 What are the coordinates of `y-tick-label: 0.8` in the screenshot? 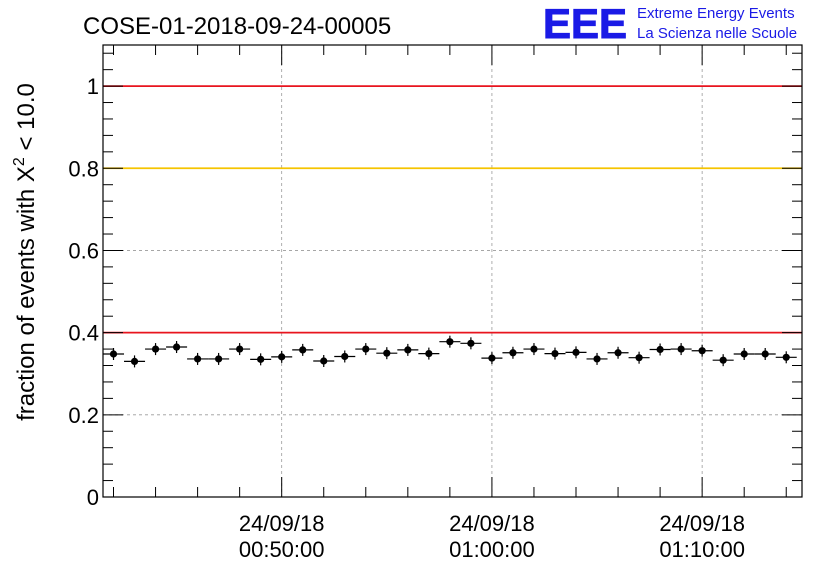 It's located at (83, 168).